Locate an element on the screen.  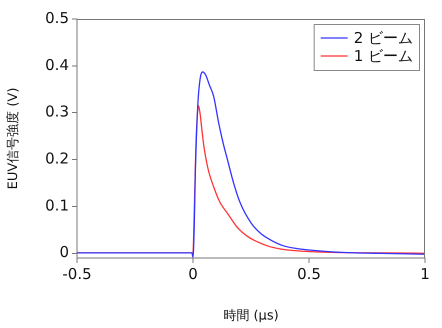
x-tick-label: -0.5 is located at coordinates (77, 273).